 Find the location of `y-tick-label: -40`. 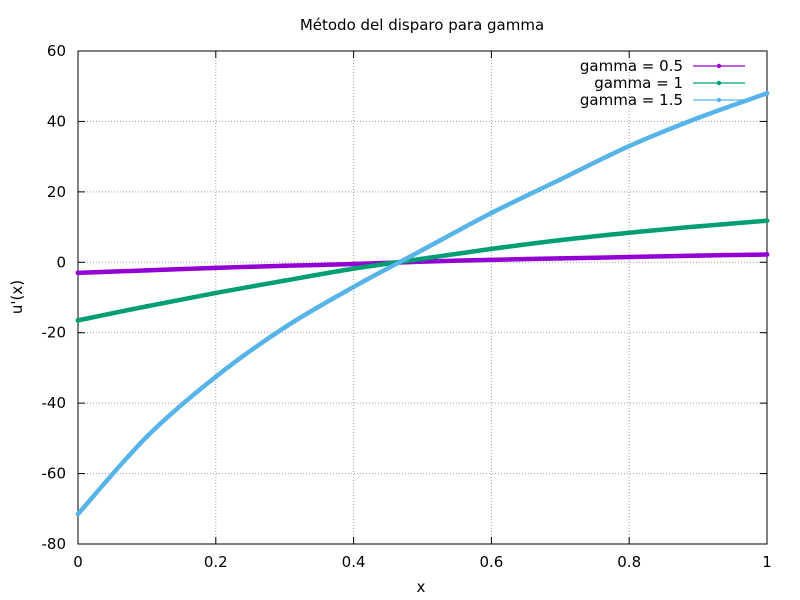

y-tick-label: -40 is located at coordinates (54, 403).